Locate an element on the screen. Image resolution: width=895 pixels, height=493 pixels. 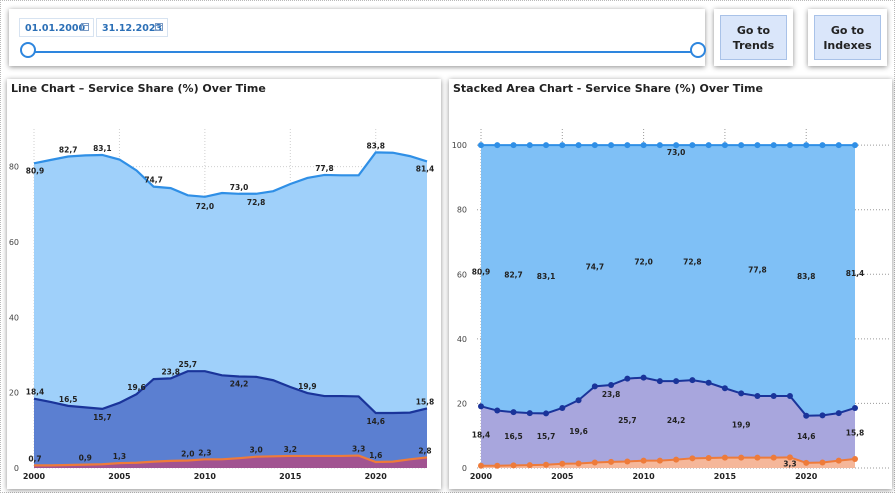
start-date-value: 01.01.2000 is located at coordinates (55, 28).